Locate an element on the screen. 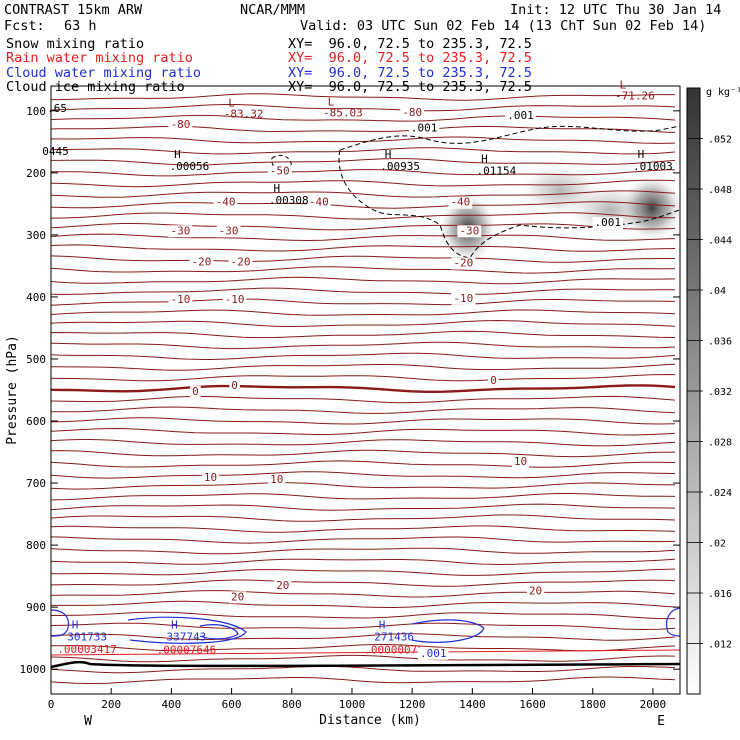  field-name-snow: Snow mixing ratio is located at coordinates (75, 44).